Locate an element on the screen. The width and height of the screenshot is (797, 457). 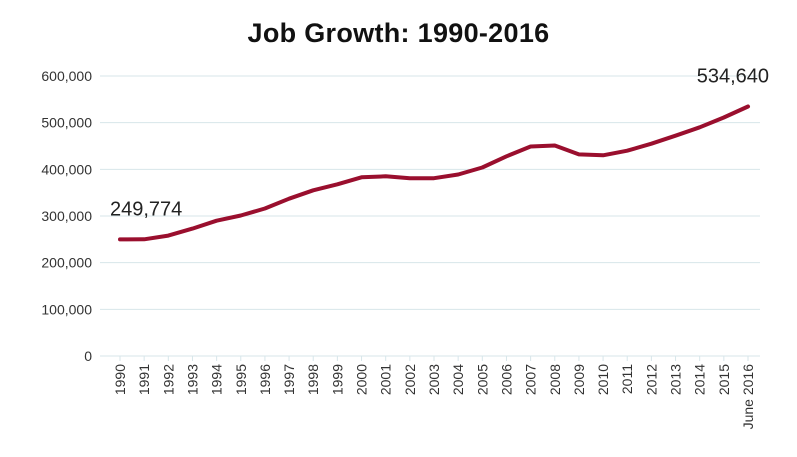
y-tick-label-1: 100,000 is located at coordinates (66, 309).